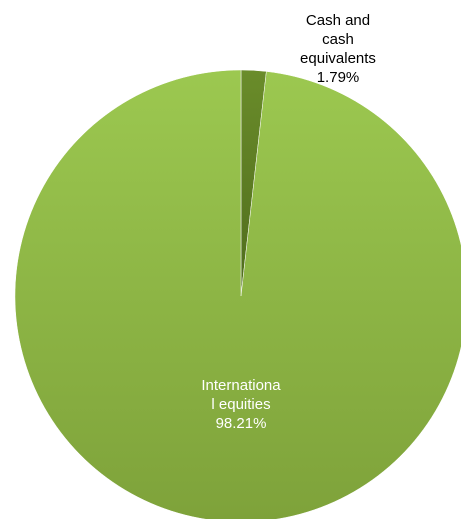 This screenshot has height=519, width=461. I want to click on slice-label-line: 98.21%, so click(241, 423).